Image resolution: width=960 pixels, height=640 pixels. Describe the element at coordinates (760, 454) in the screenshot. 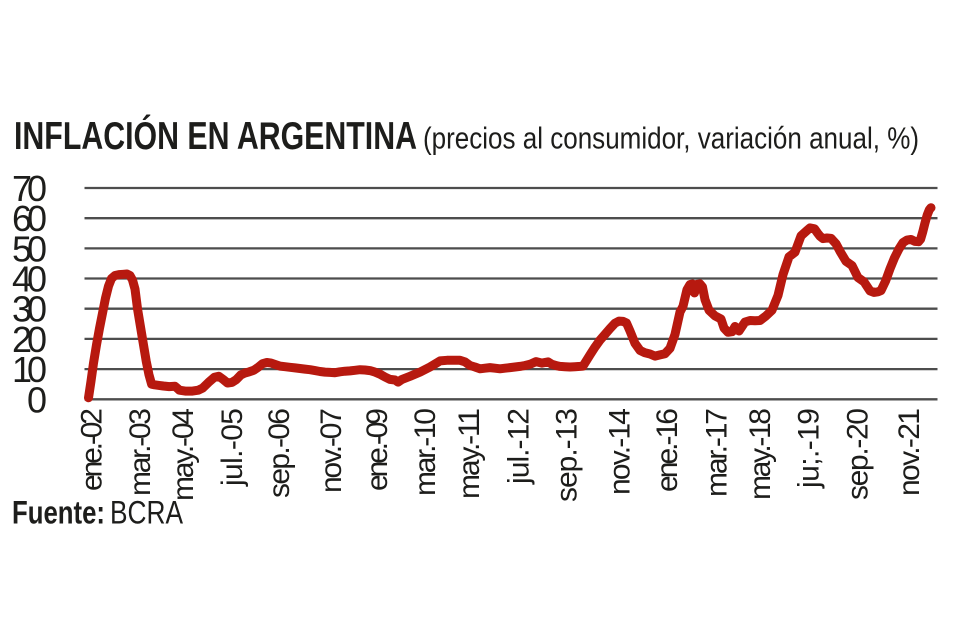

I see `svg-text: may.-18` at that location.